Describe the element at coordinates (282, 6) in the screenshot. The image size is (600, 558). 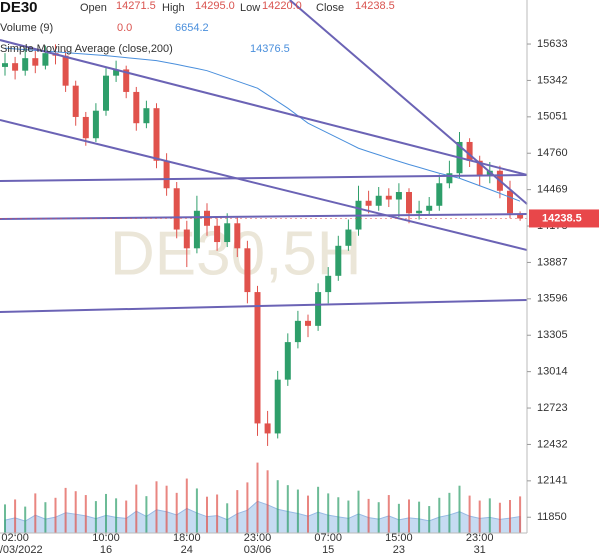
I see `legend-value: 14220.0` at that location.